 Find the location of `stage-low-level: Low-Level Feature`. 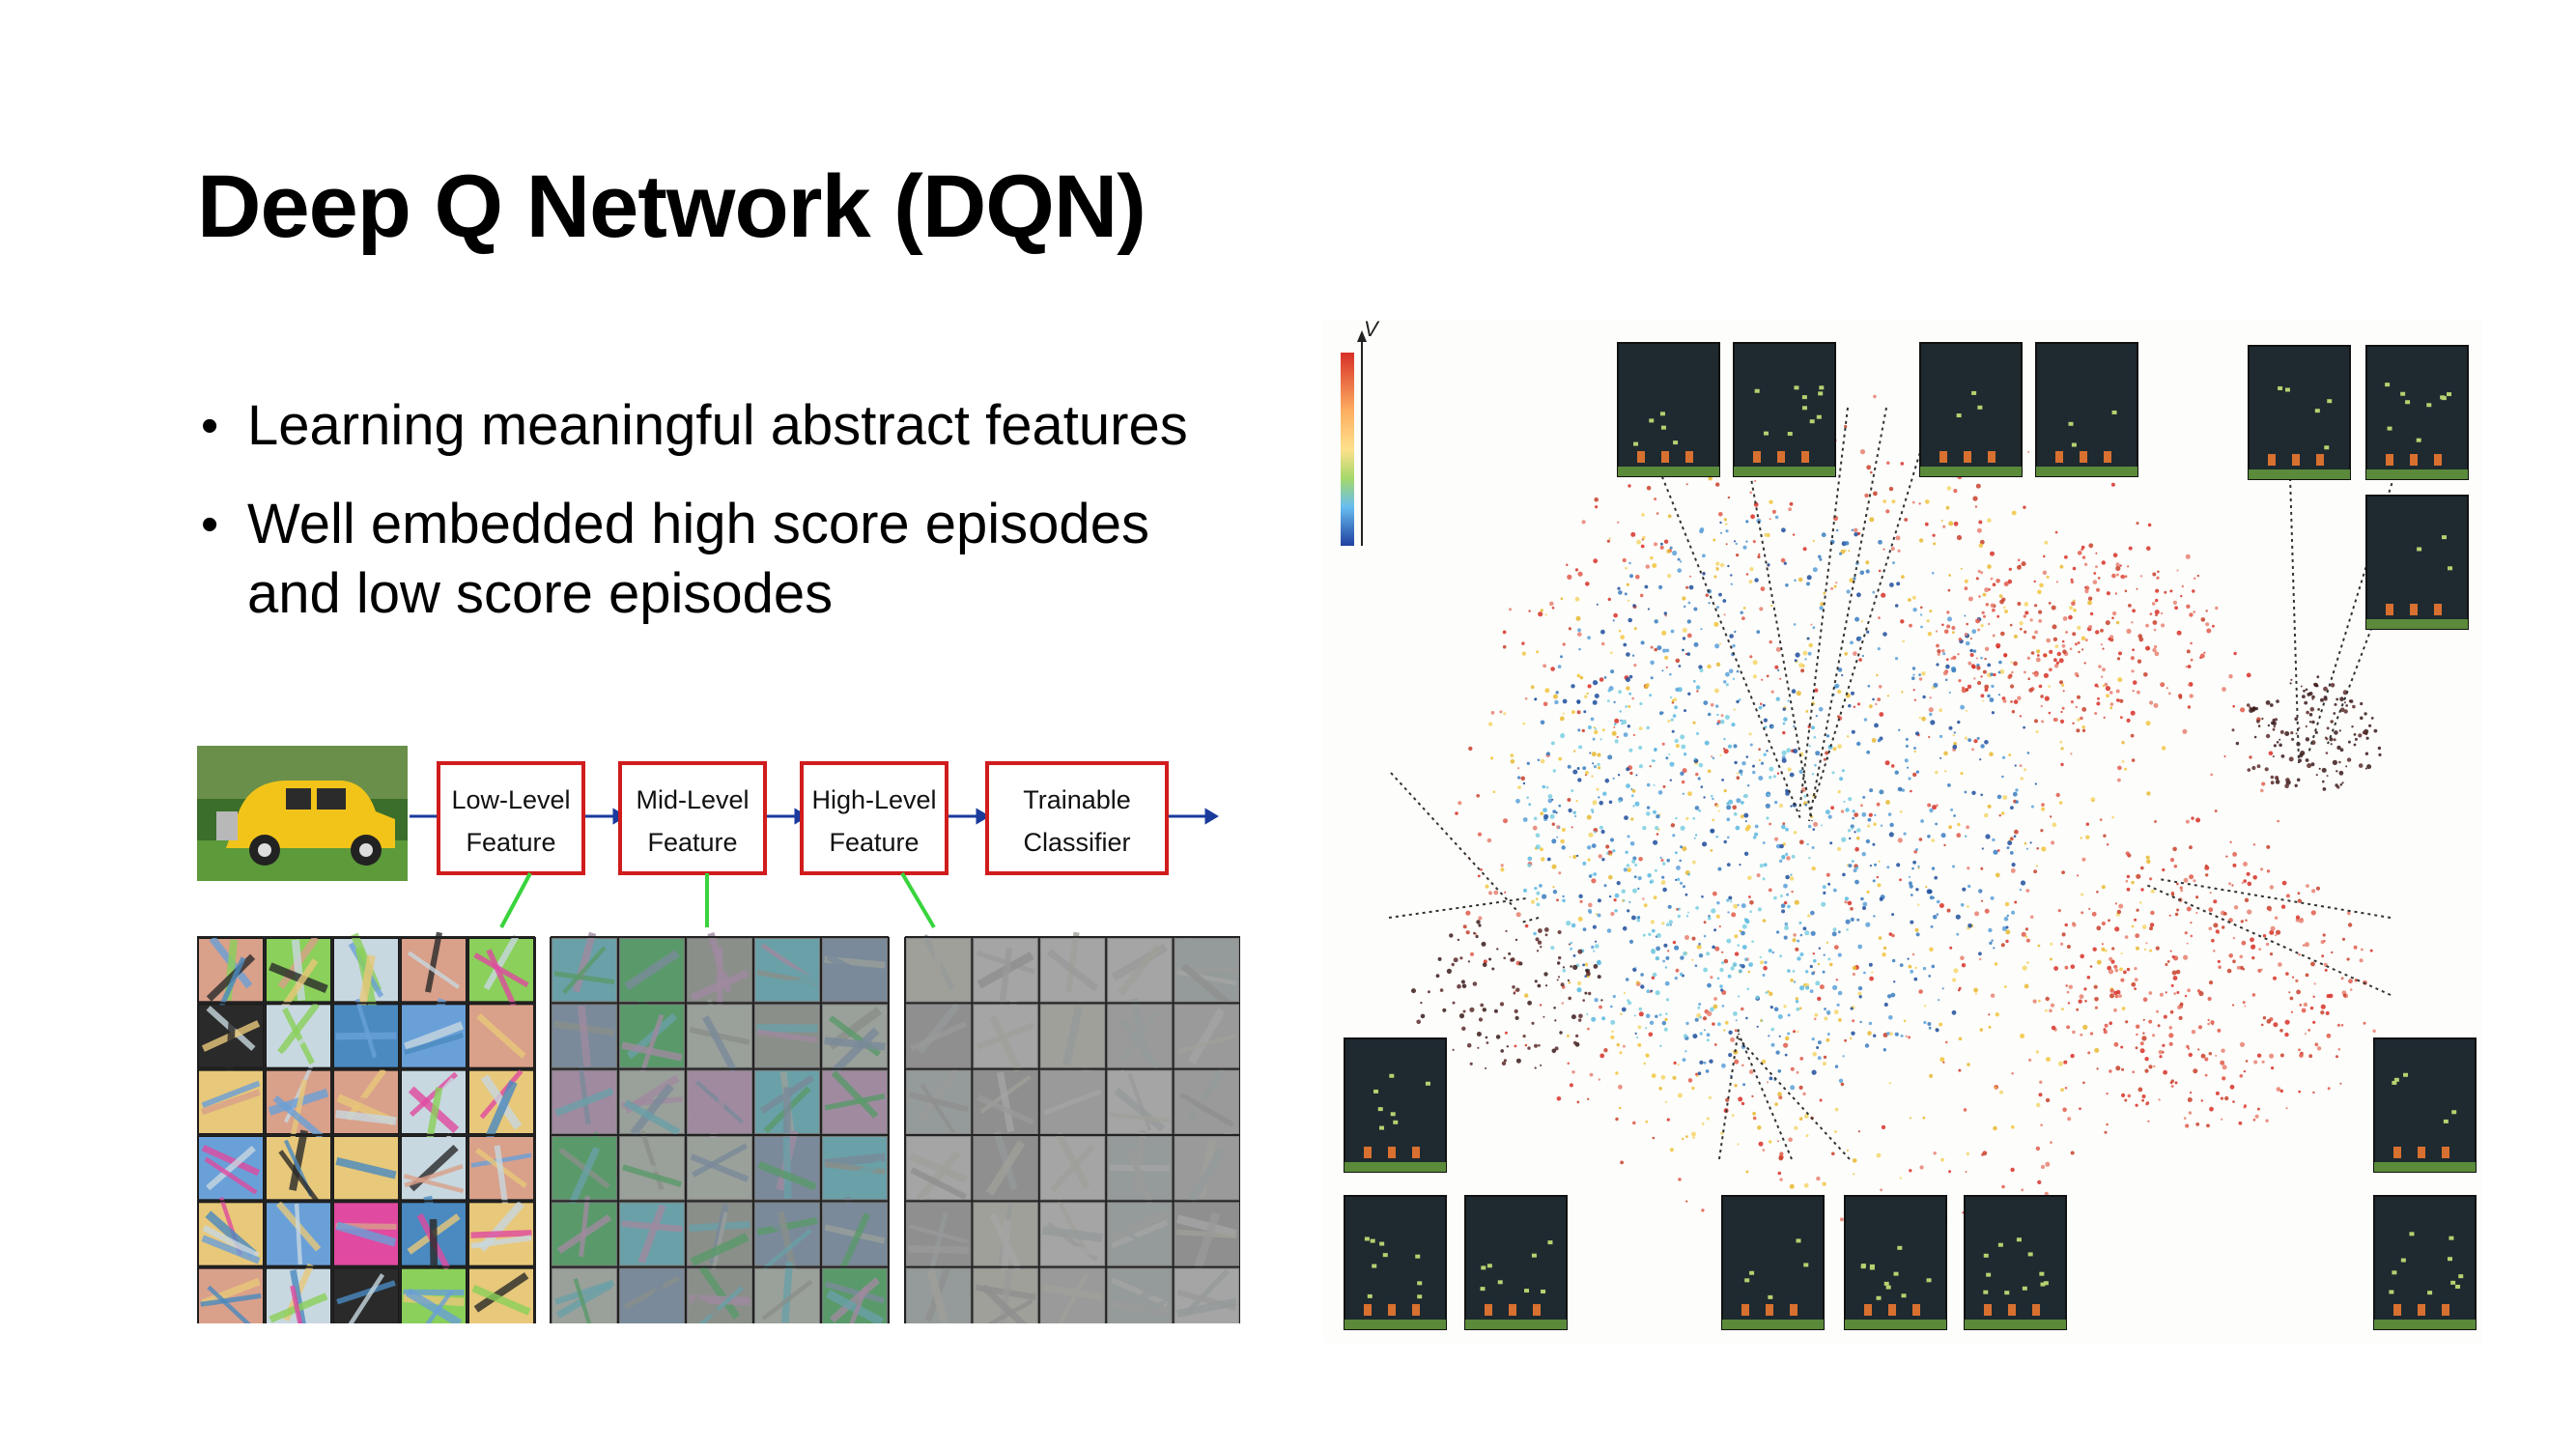

stage-low-level: Low-Level Feature is located at coordinates (511, 818).